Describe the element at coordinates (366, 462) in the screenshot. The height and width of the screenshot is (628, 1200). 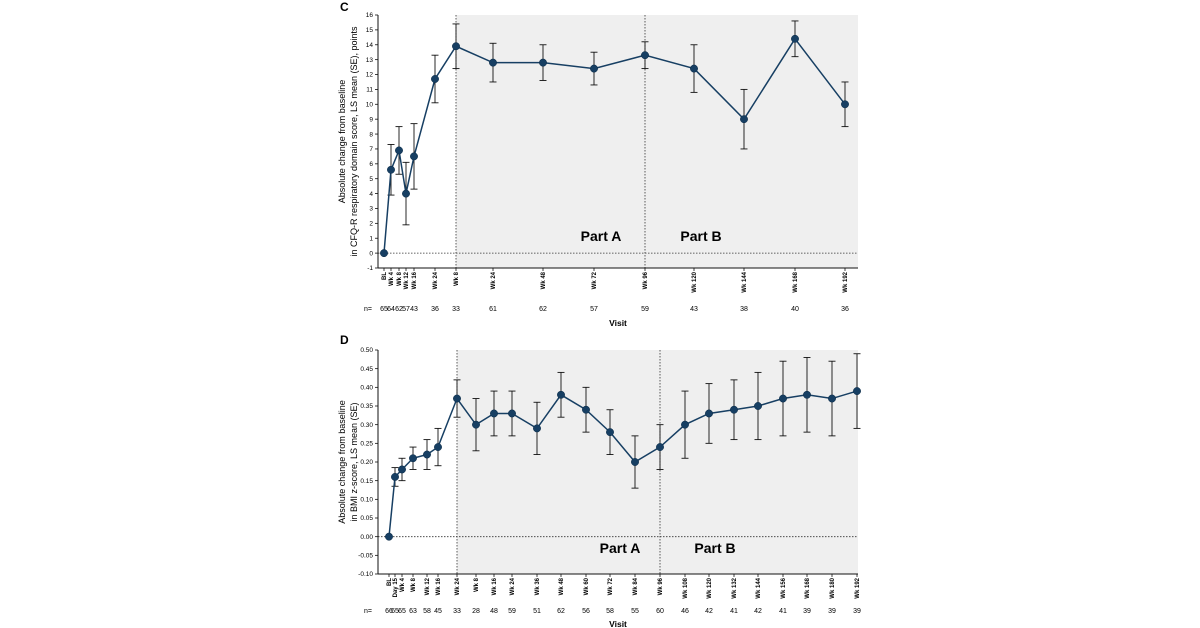
I see `y-tick-label: 0.20` at that location.